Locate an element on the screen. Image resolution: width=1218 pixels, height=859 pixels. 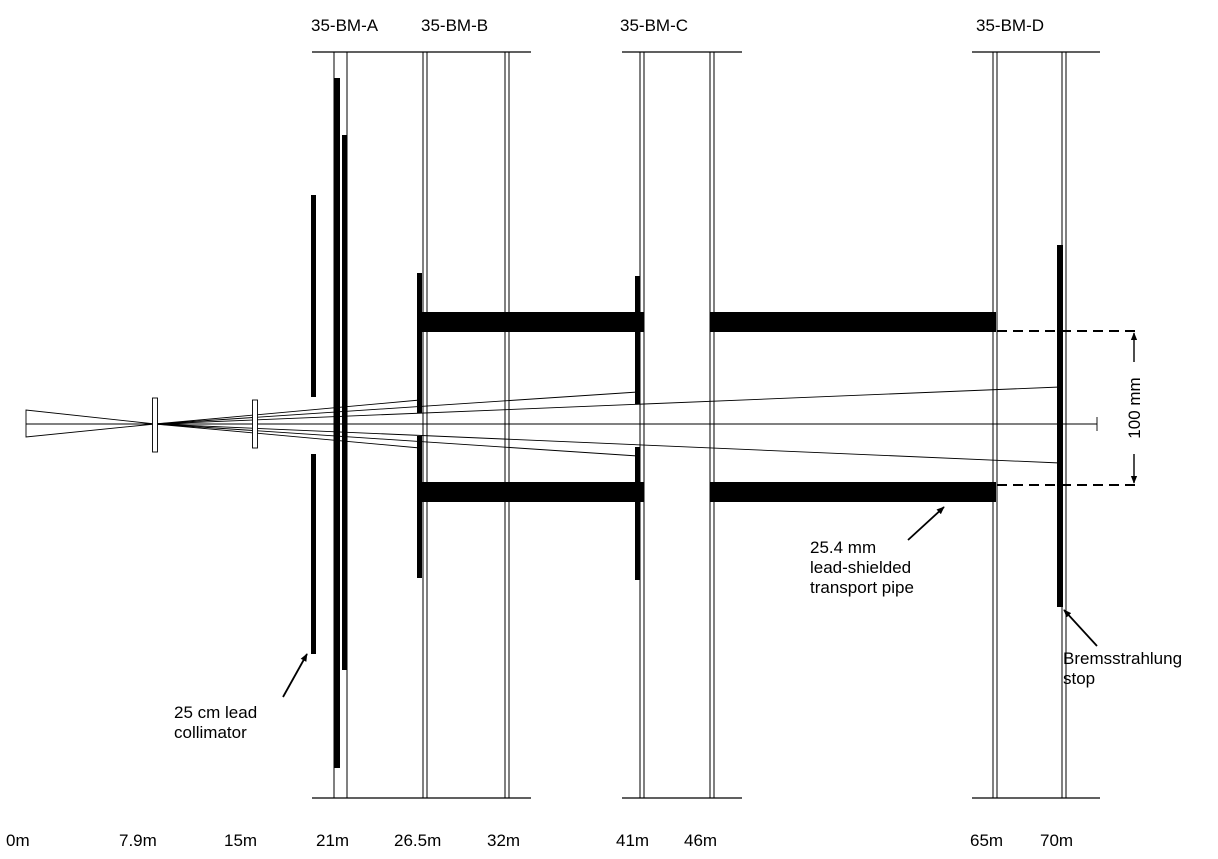
pipe-b-lower is located at coordinates (532, 492).